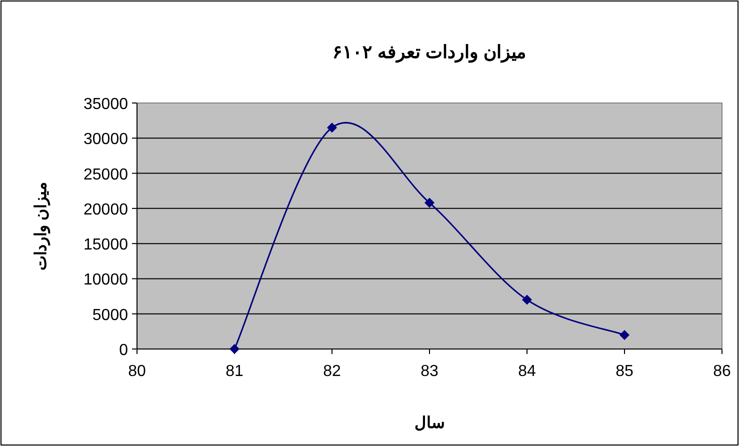  Describe the element at coordinates (429, 423) in the screenshot. I see `x-axis-title: سال` at that location.